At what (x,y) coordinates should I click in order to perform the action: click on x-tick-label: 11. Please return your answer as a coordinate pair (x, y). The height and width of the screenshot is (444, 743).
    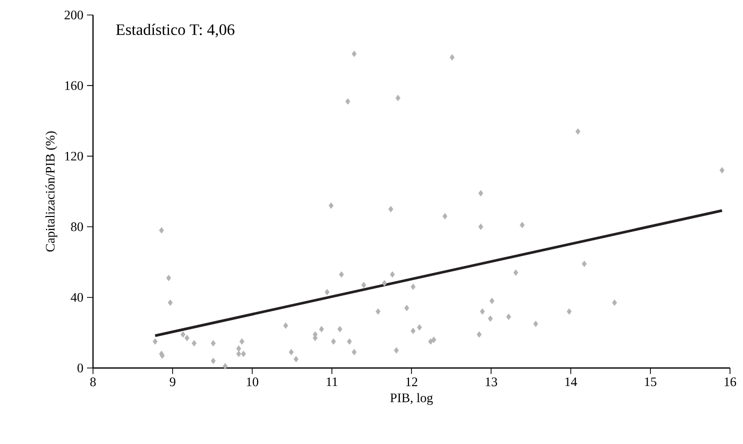
    Looking at the image, I should click on (332, 382).